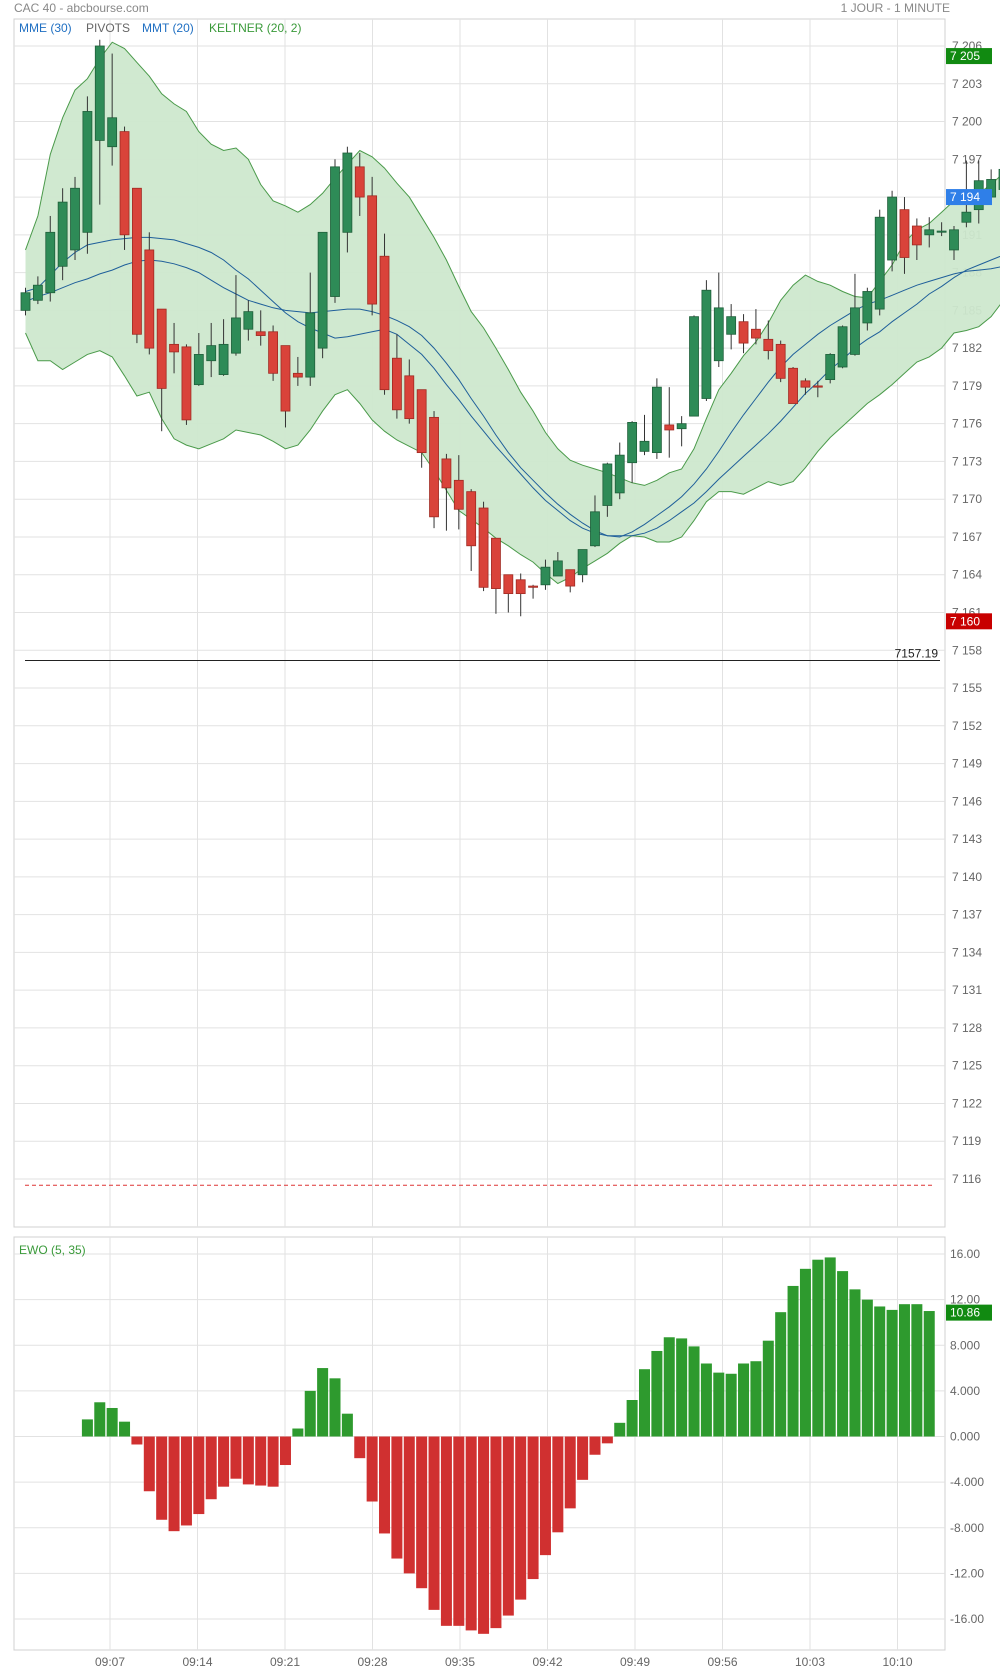  What do you see at coordinates (966, 1141) in the screenshot?
I see `price-y-tick-label: 7 119` at bounding box center [966, 1141].